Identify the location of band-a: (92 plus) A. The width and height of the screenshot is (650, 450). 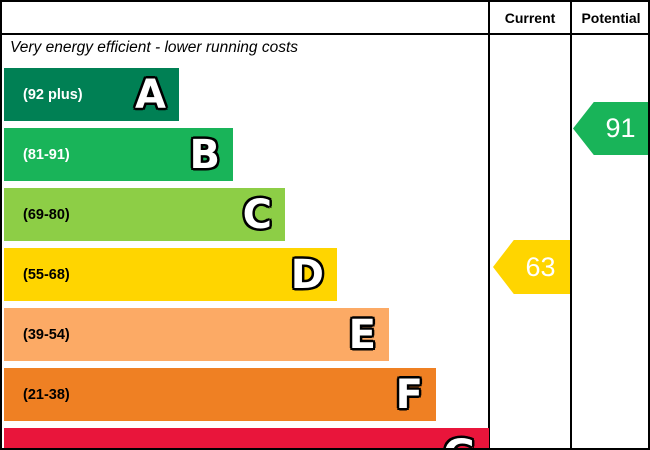
(91, 94).